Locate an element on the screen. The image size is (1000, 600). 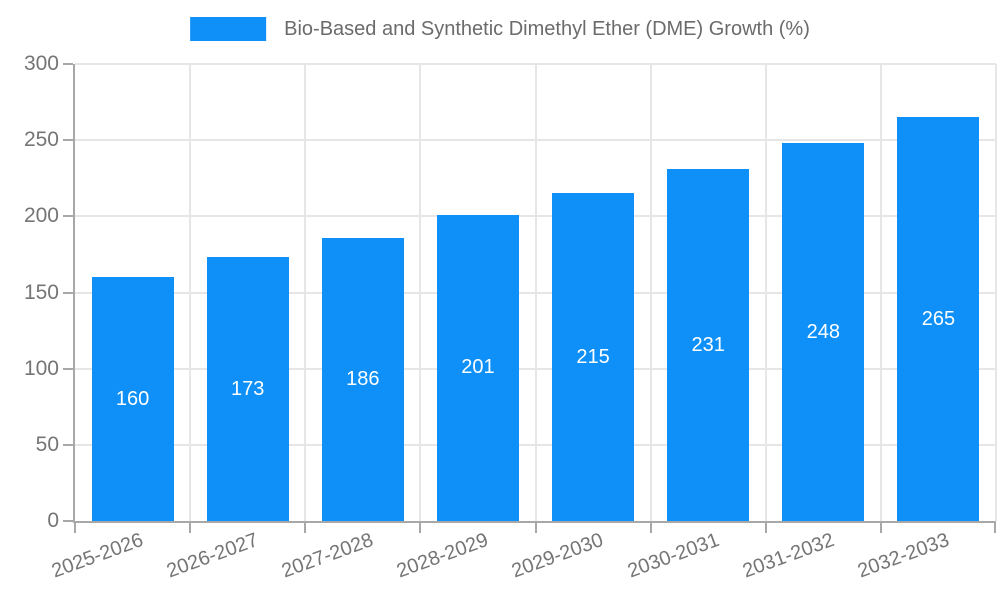
bar: 160 is located at coordinates (132, 399).